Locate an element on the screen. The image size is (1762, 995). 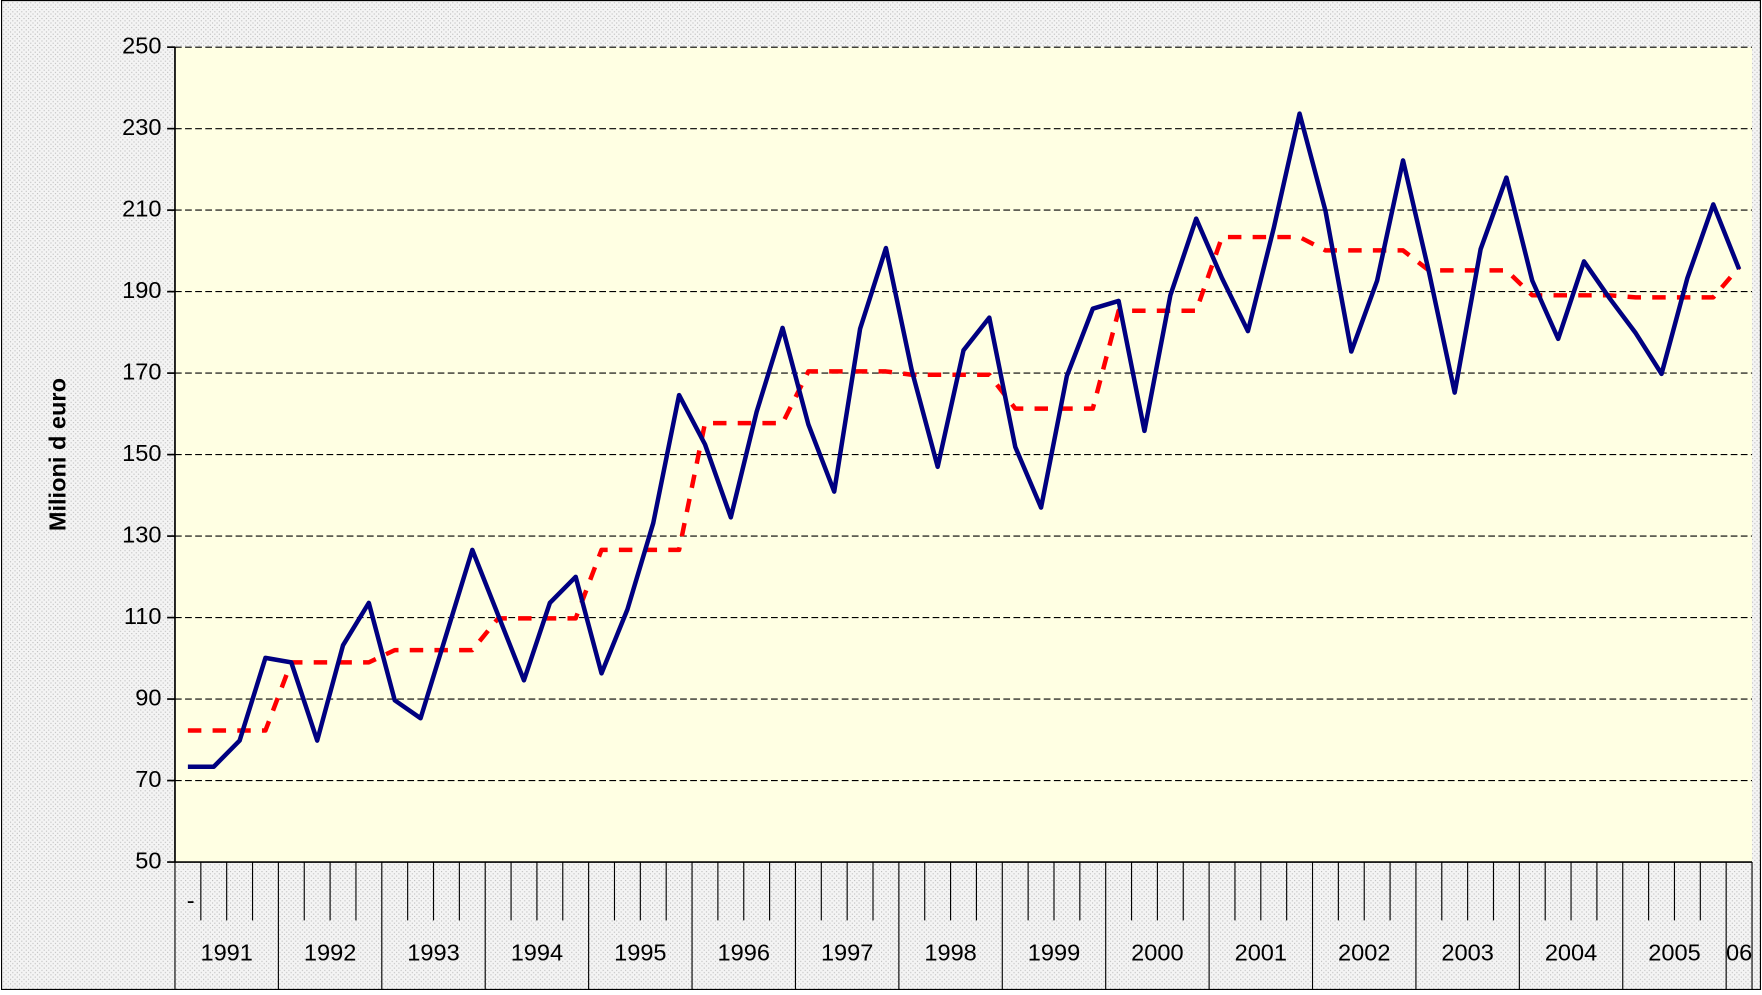
y-tick-label: 110 is located at coordinates (143, 616).